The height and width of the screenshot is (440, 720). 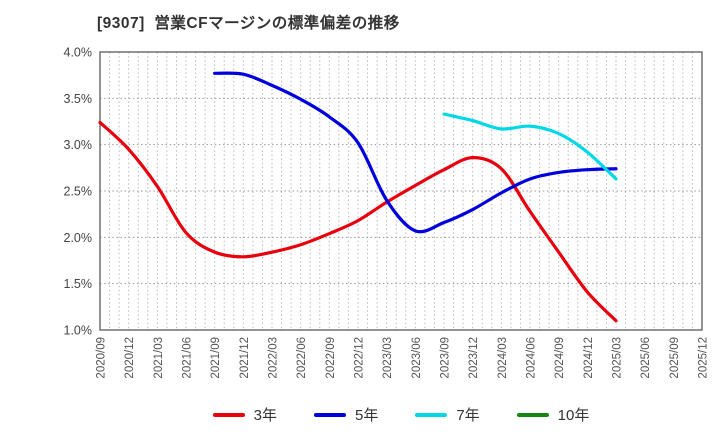 What do you see at coordinates (245, 358) in the screenshot?
I see `x-axis-label: 2021/12` at bounding box center [245, 358].